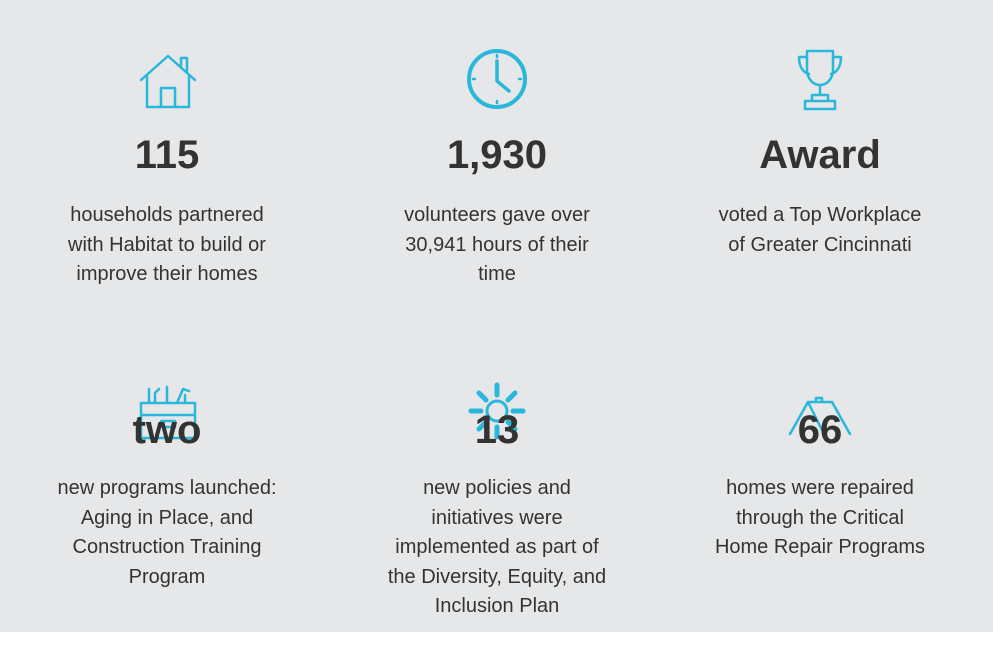 The width and height of the screenshot is (993, 654). Describe the element at coordinates (820, 155) in the screenshot. I see `stat-headline: Award` at that location.